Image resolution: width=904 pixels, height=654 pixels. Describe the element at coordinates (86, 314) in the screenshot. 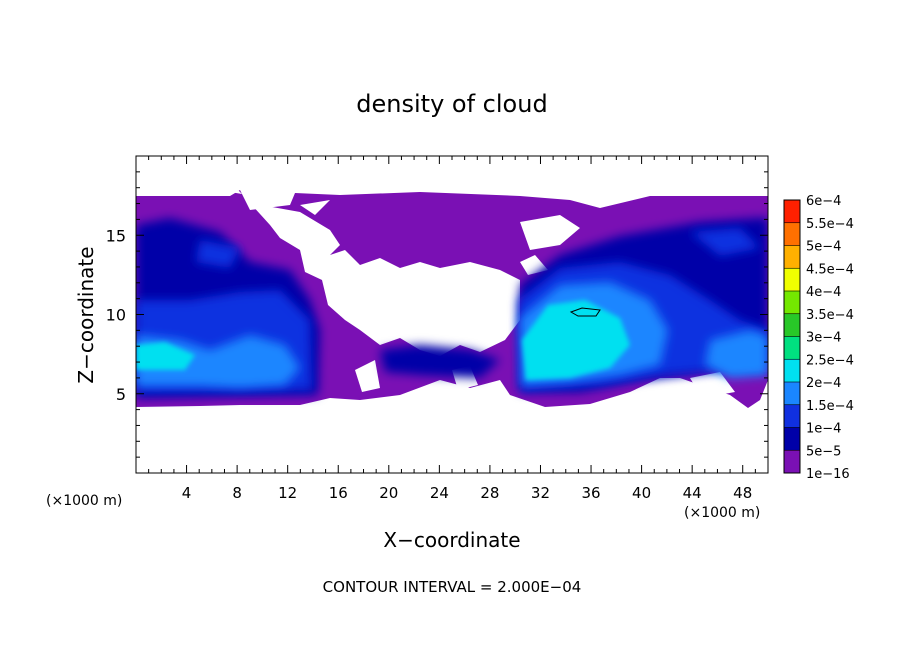

I see `y-axis-label: Z−coordinate` at that location.